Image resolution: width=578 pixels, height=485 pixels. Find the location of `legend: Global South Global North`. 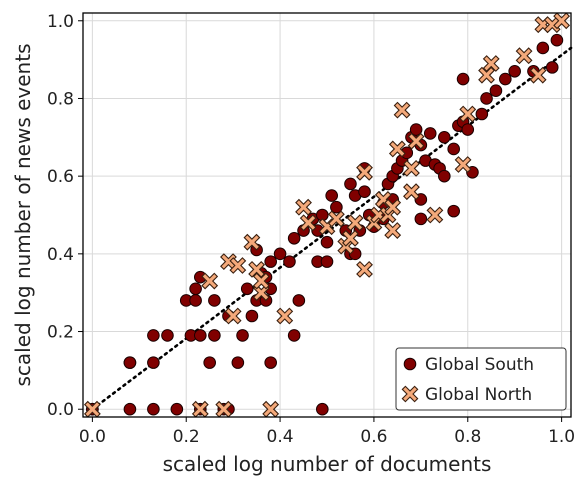

legend: Global South Global North is located at coordinates (481, 379).